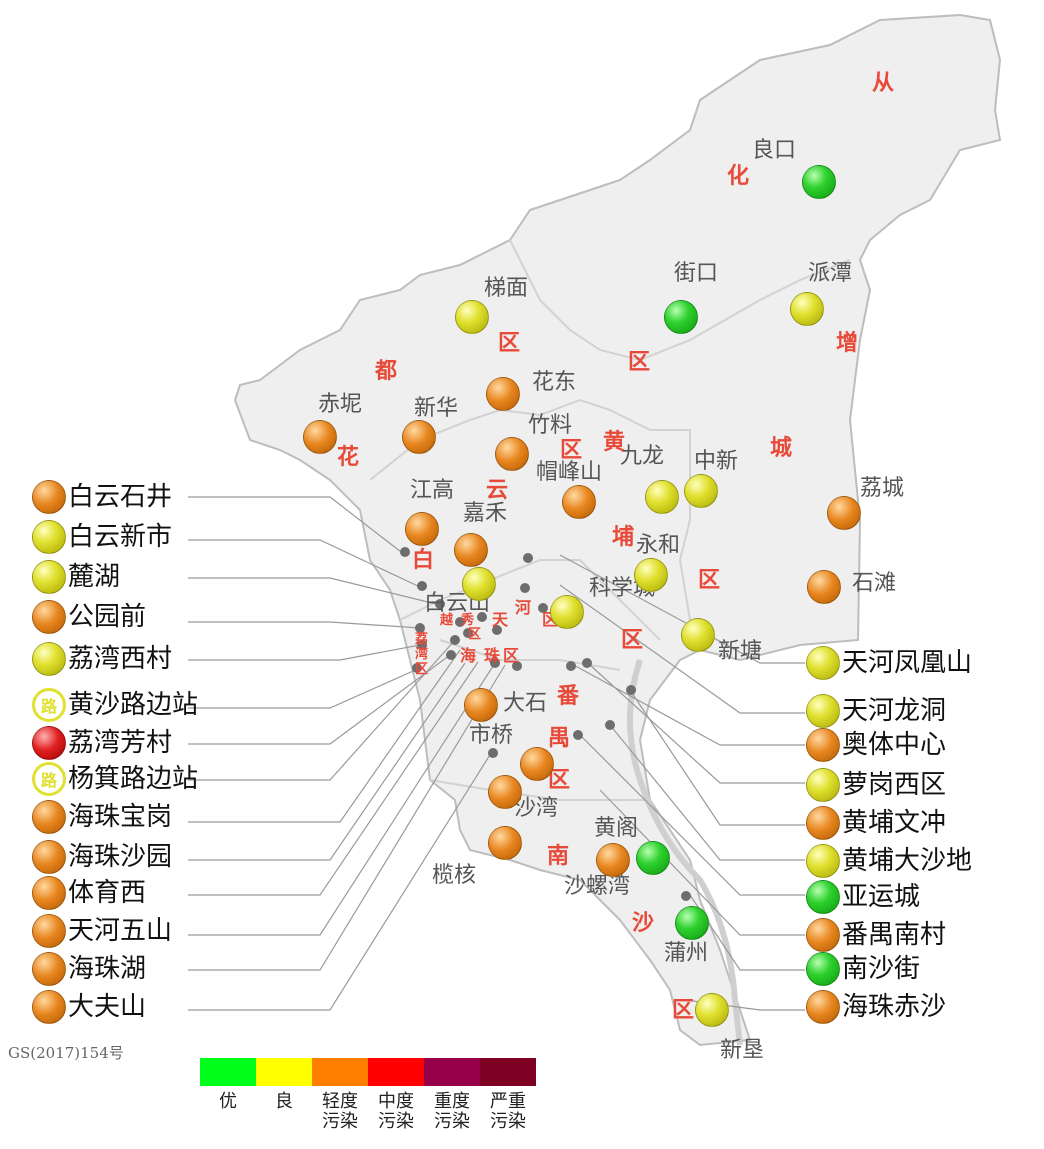 The height and width of the screenshot is (1149, 1044). What do you see at coordinates (284, 1101) in the screenshot?
I see `scale-label: 良` at bounding box center [284, 1101].